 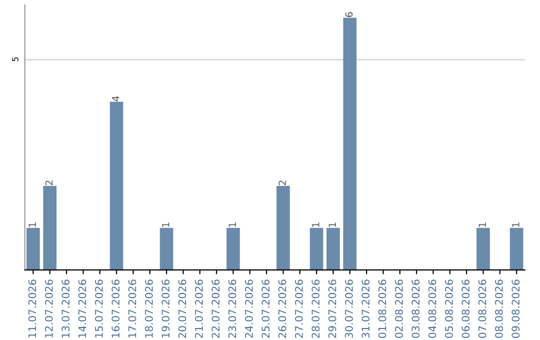 I want to click on x-tick-label: 20.07.2026, so click(x=182, y=309).